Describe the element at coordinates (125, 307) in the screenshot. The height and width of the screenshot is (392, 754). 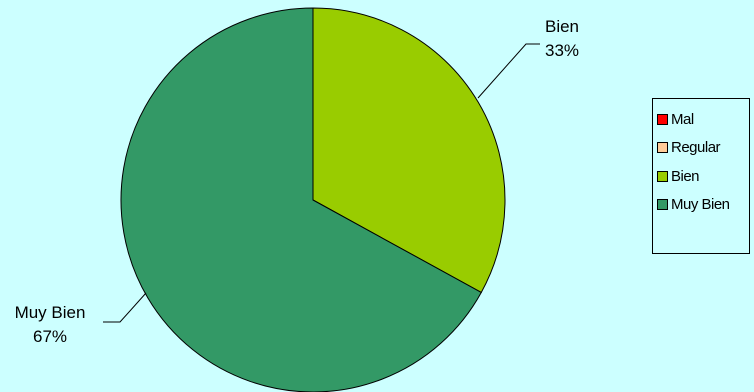
I see `leader-line-muy-bien` at that location.